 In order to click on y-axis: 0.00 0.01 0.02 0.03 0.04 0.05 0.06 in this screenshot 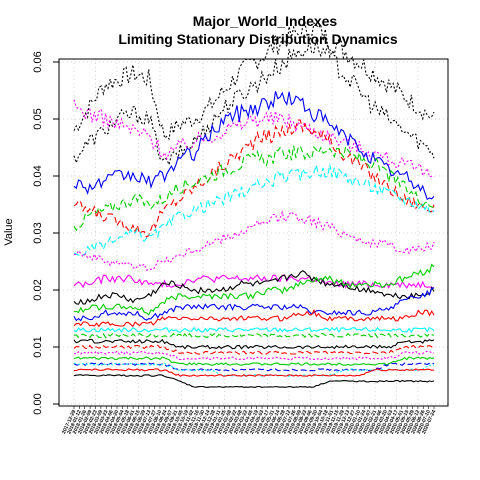, I will do `click(46, 233)`.